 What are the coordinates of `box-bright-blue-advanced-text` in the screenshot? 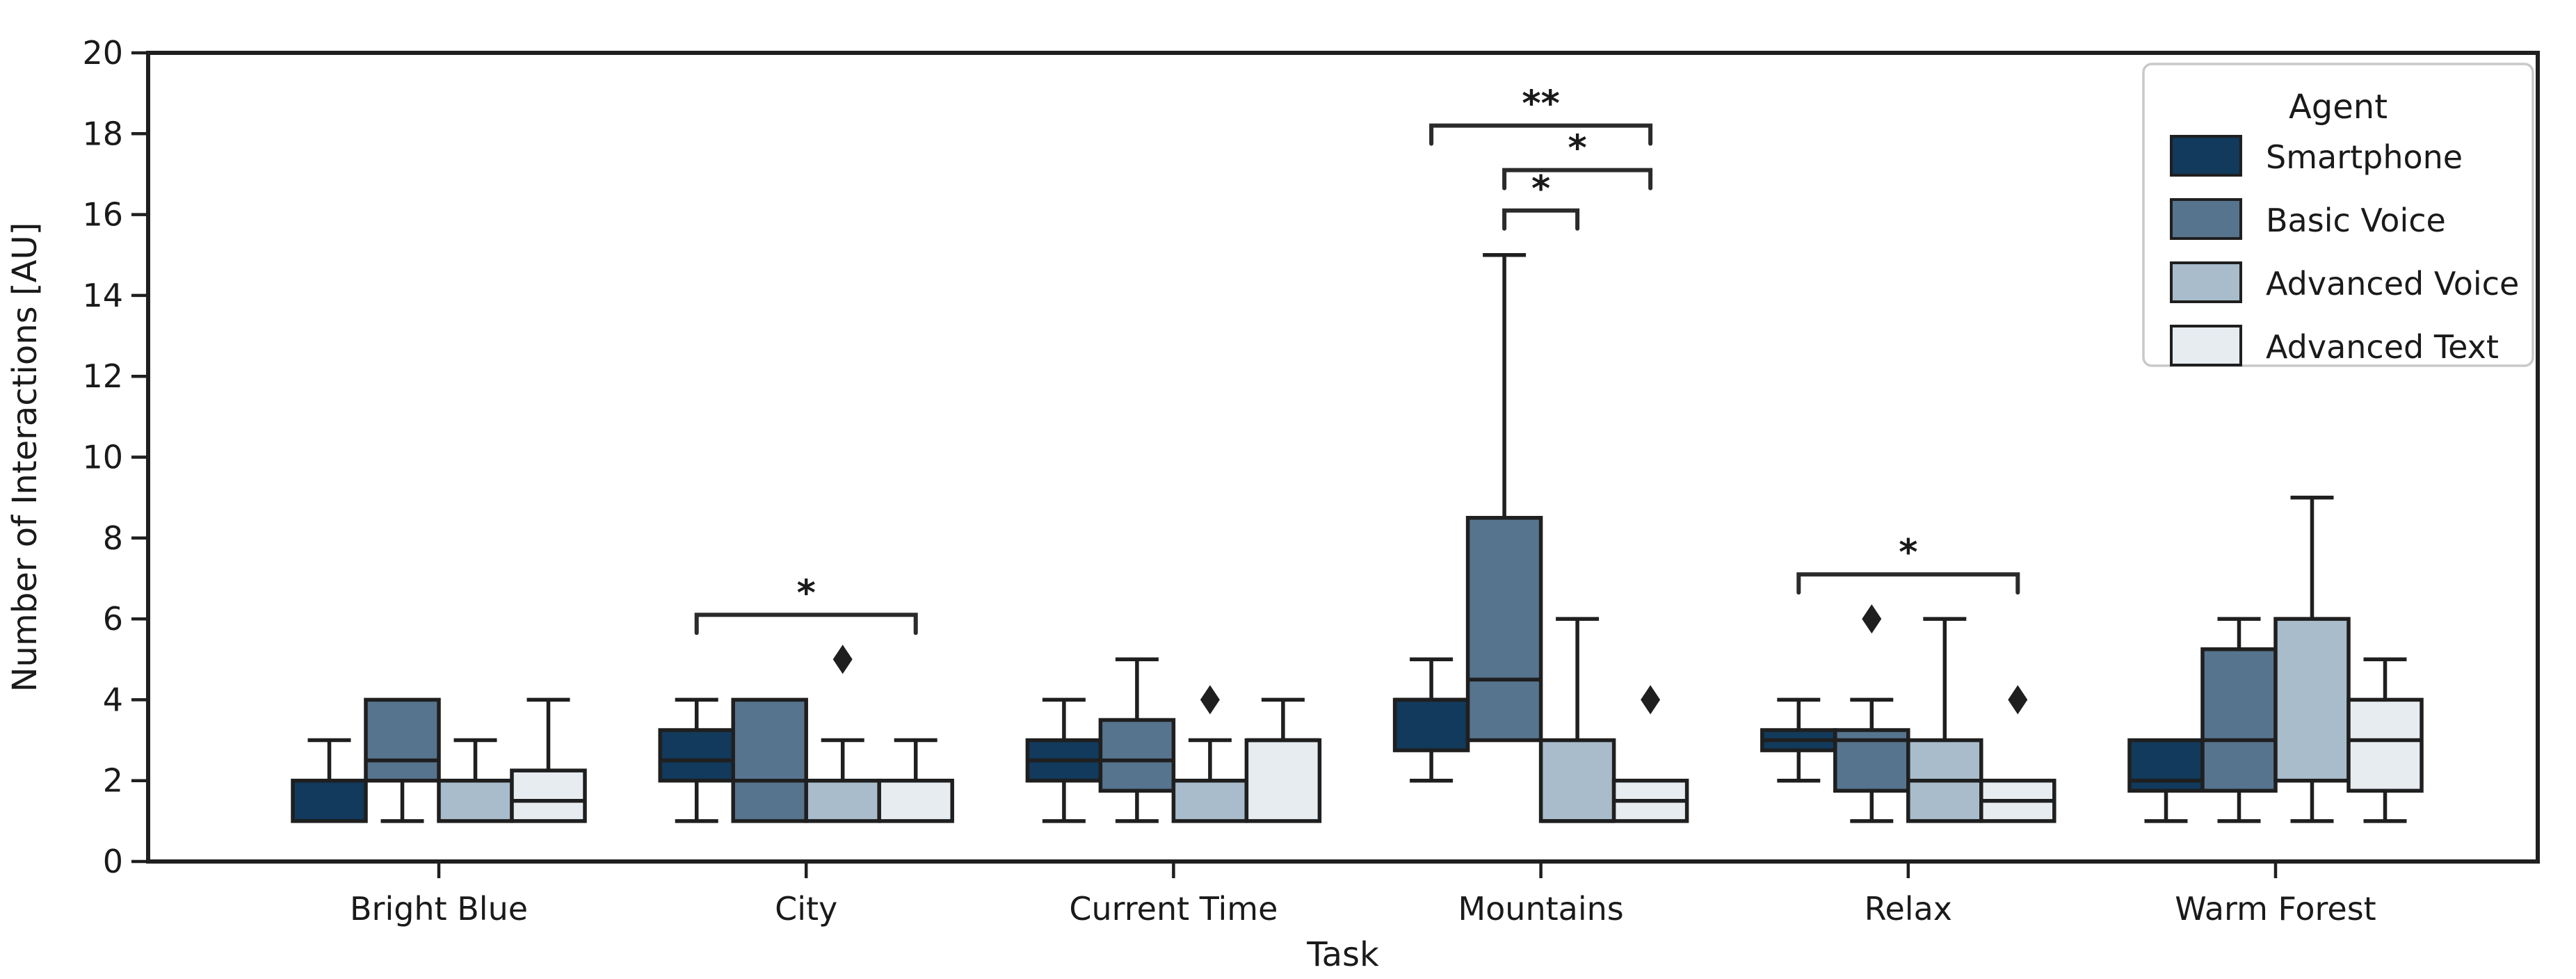 It's located at (549, 795).